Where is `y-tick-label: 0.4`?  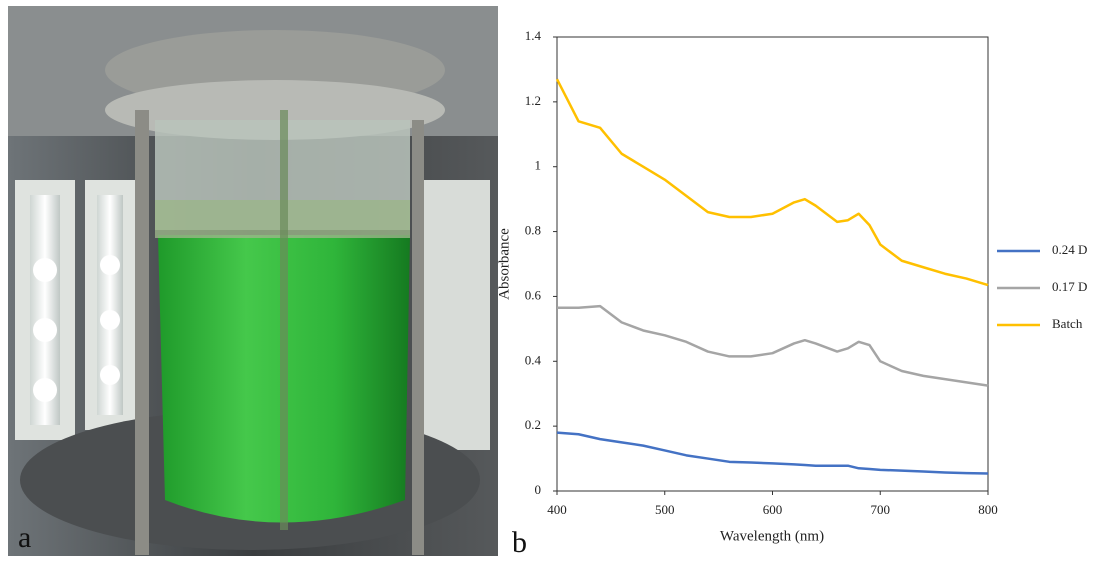 y-tick-label: 0.4 is located at coordinates (533, 359).